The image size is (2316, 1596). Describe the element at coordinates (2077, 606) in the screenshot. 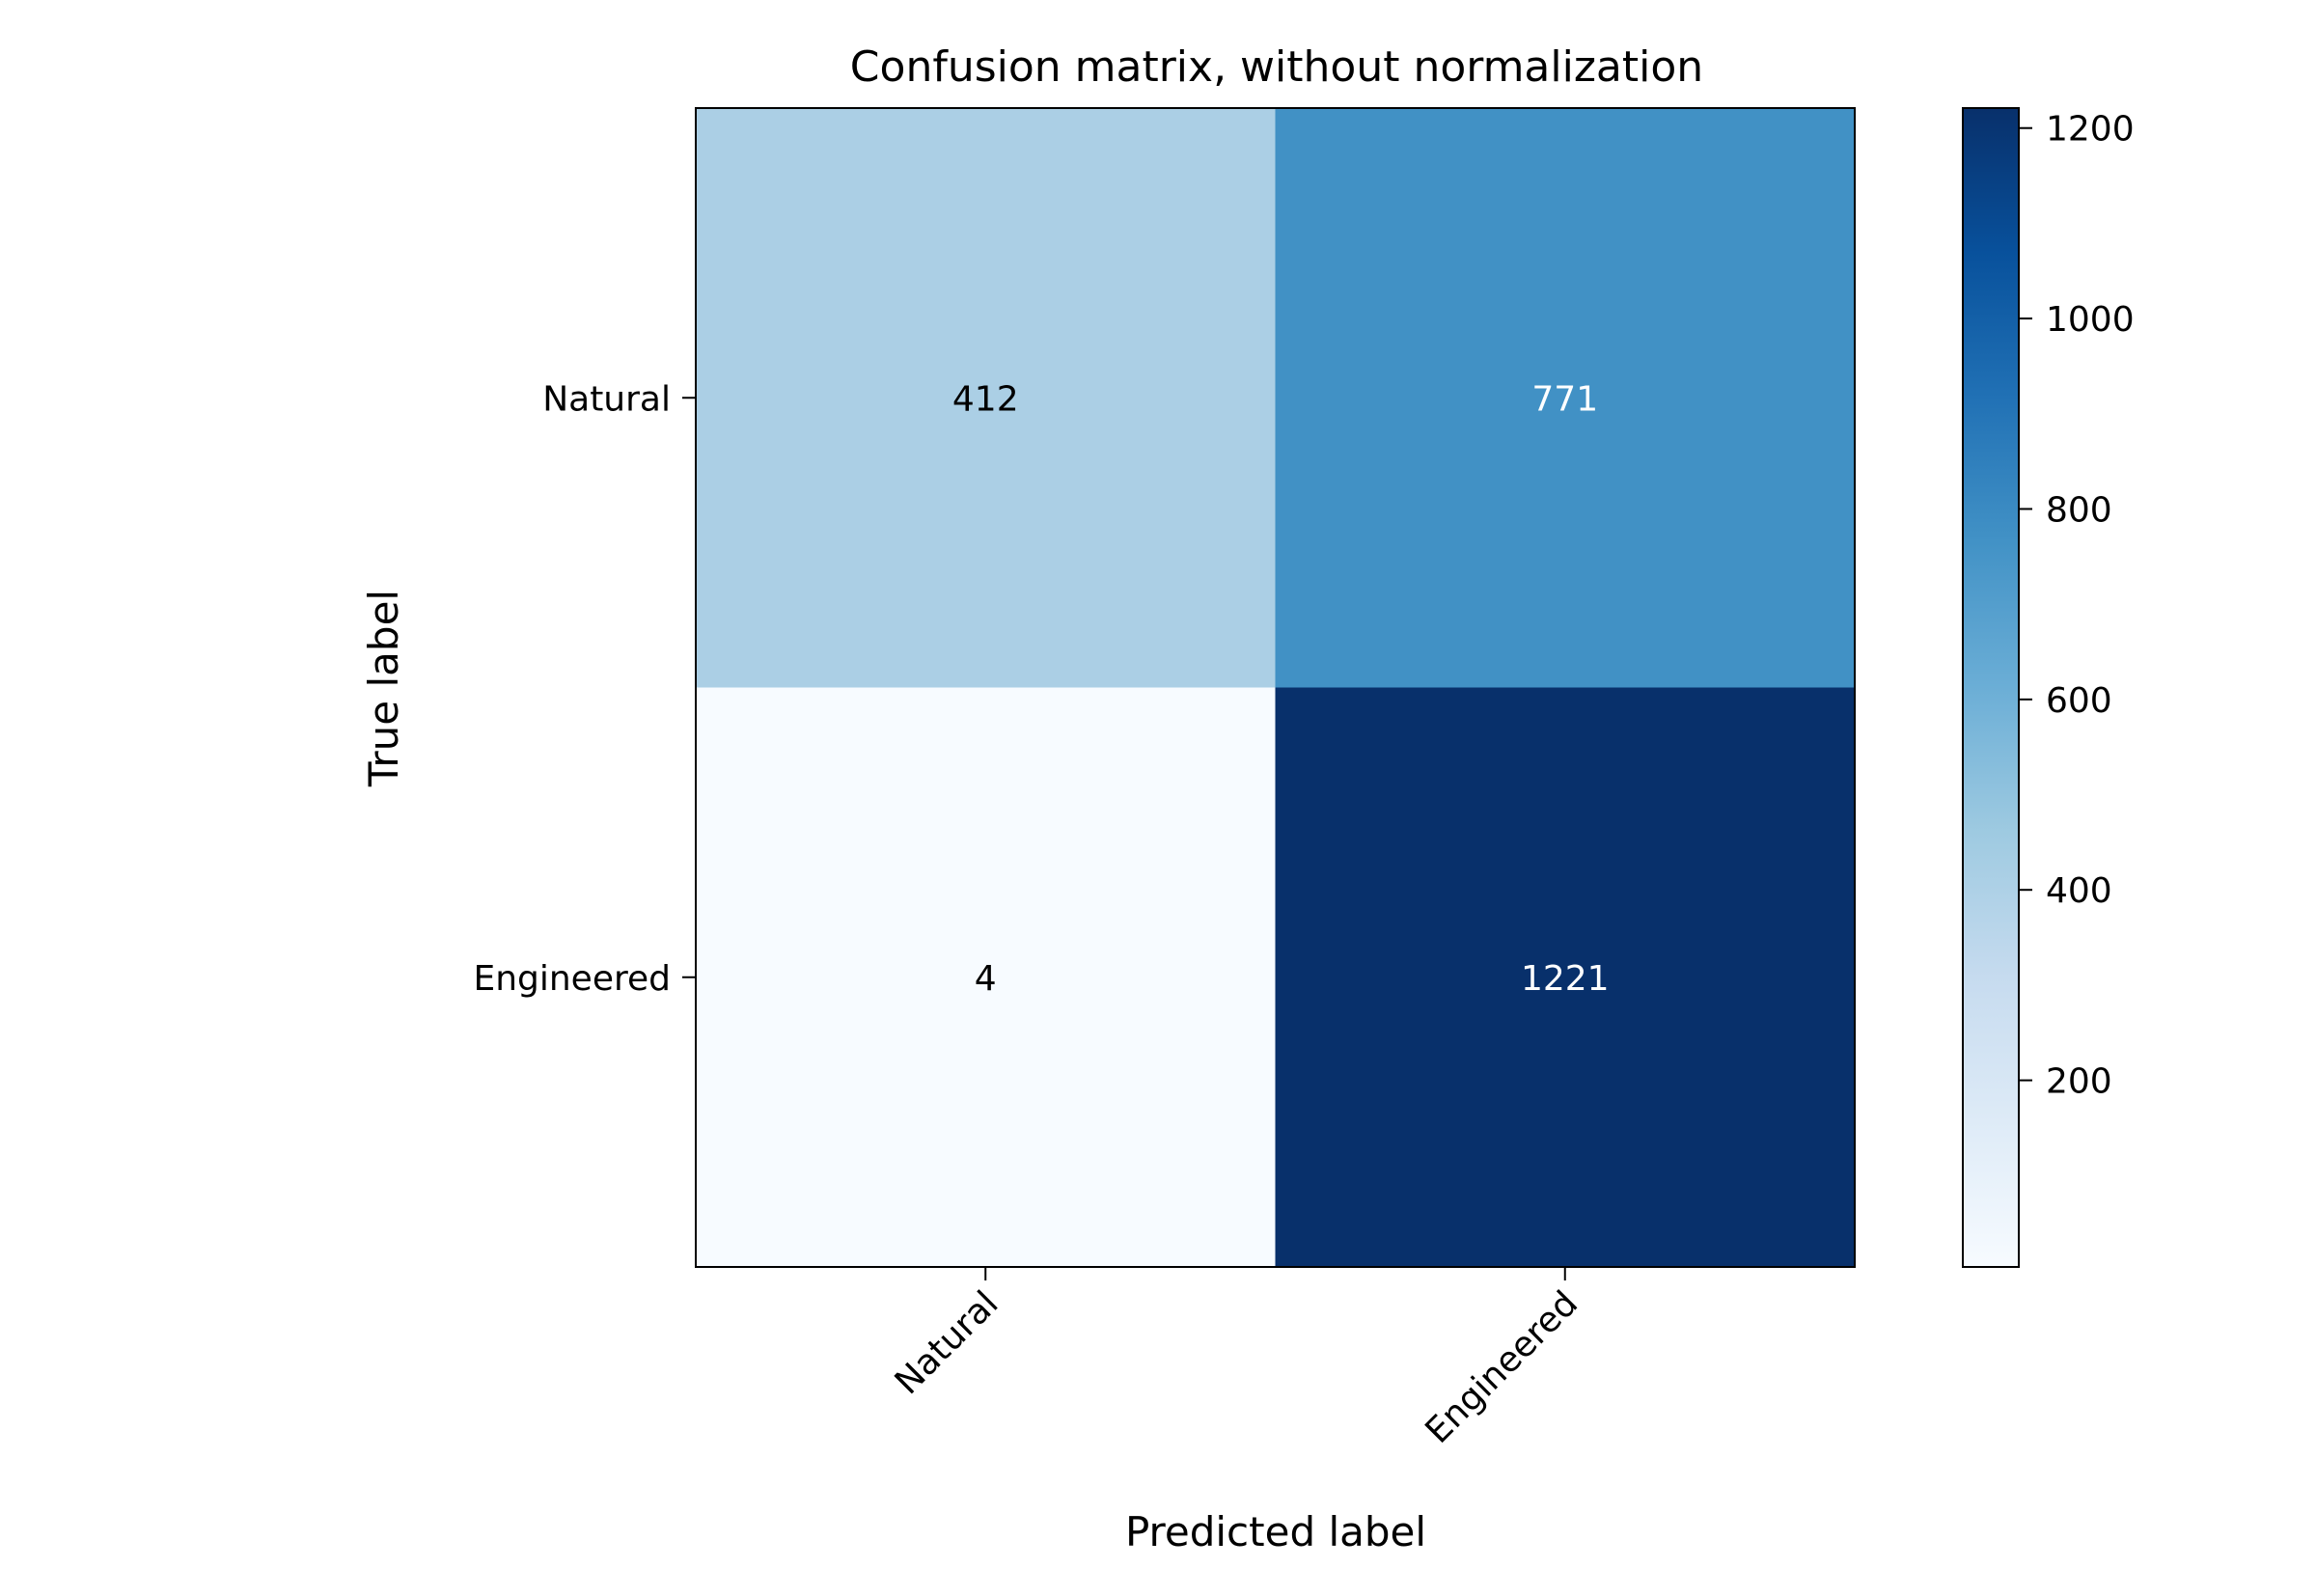

I see `colorbar-ticks: 200 400 600 800 1000 1200` at that location.